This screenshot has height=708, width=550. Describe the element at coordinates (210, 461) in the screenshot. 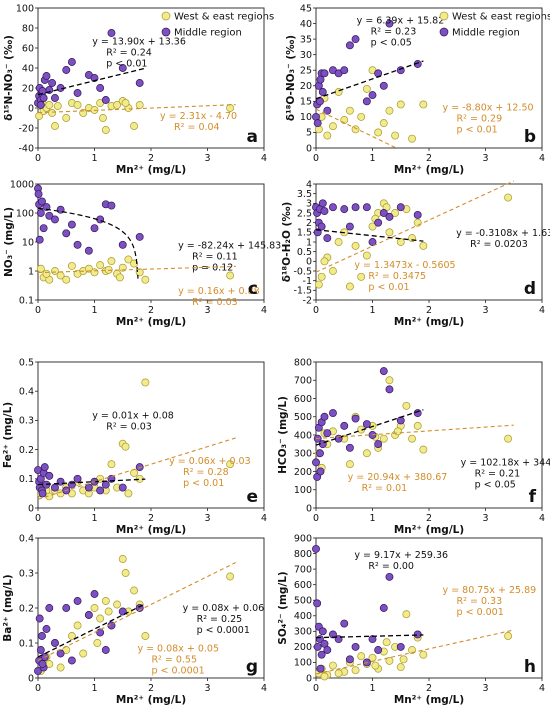

I see `fit-annotation-west-east: y = 0.06x + 0.03` at that location.